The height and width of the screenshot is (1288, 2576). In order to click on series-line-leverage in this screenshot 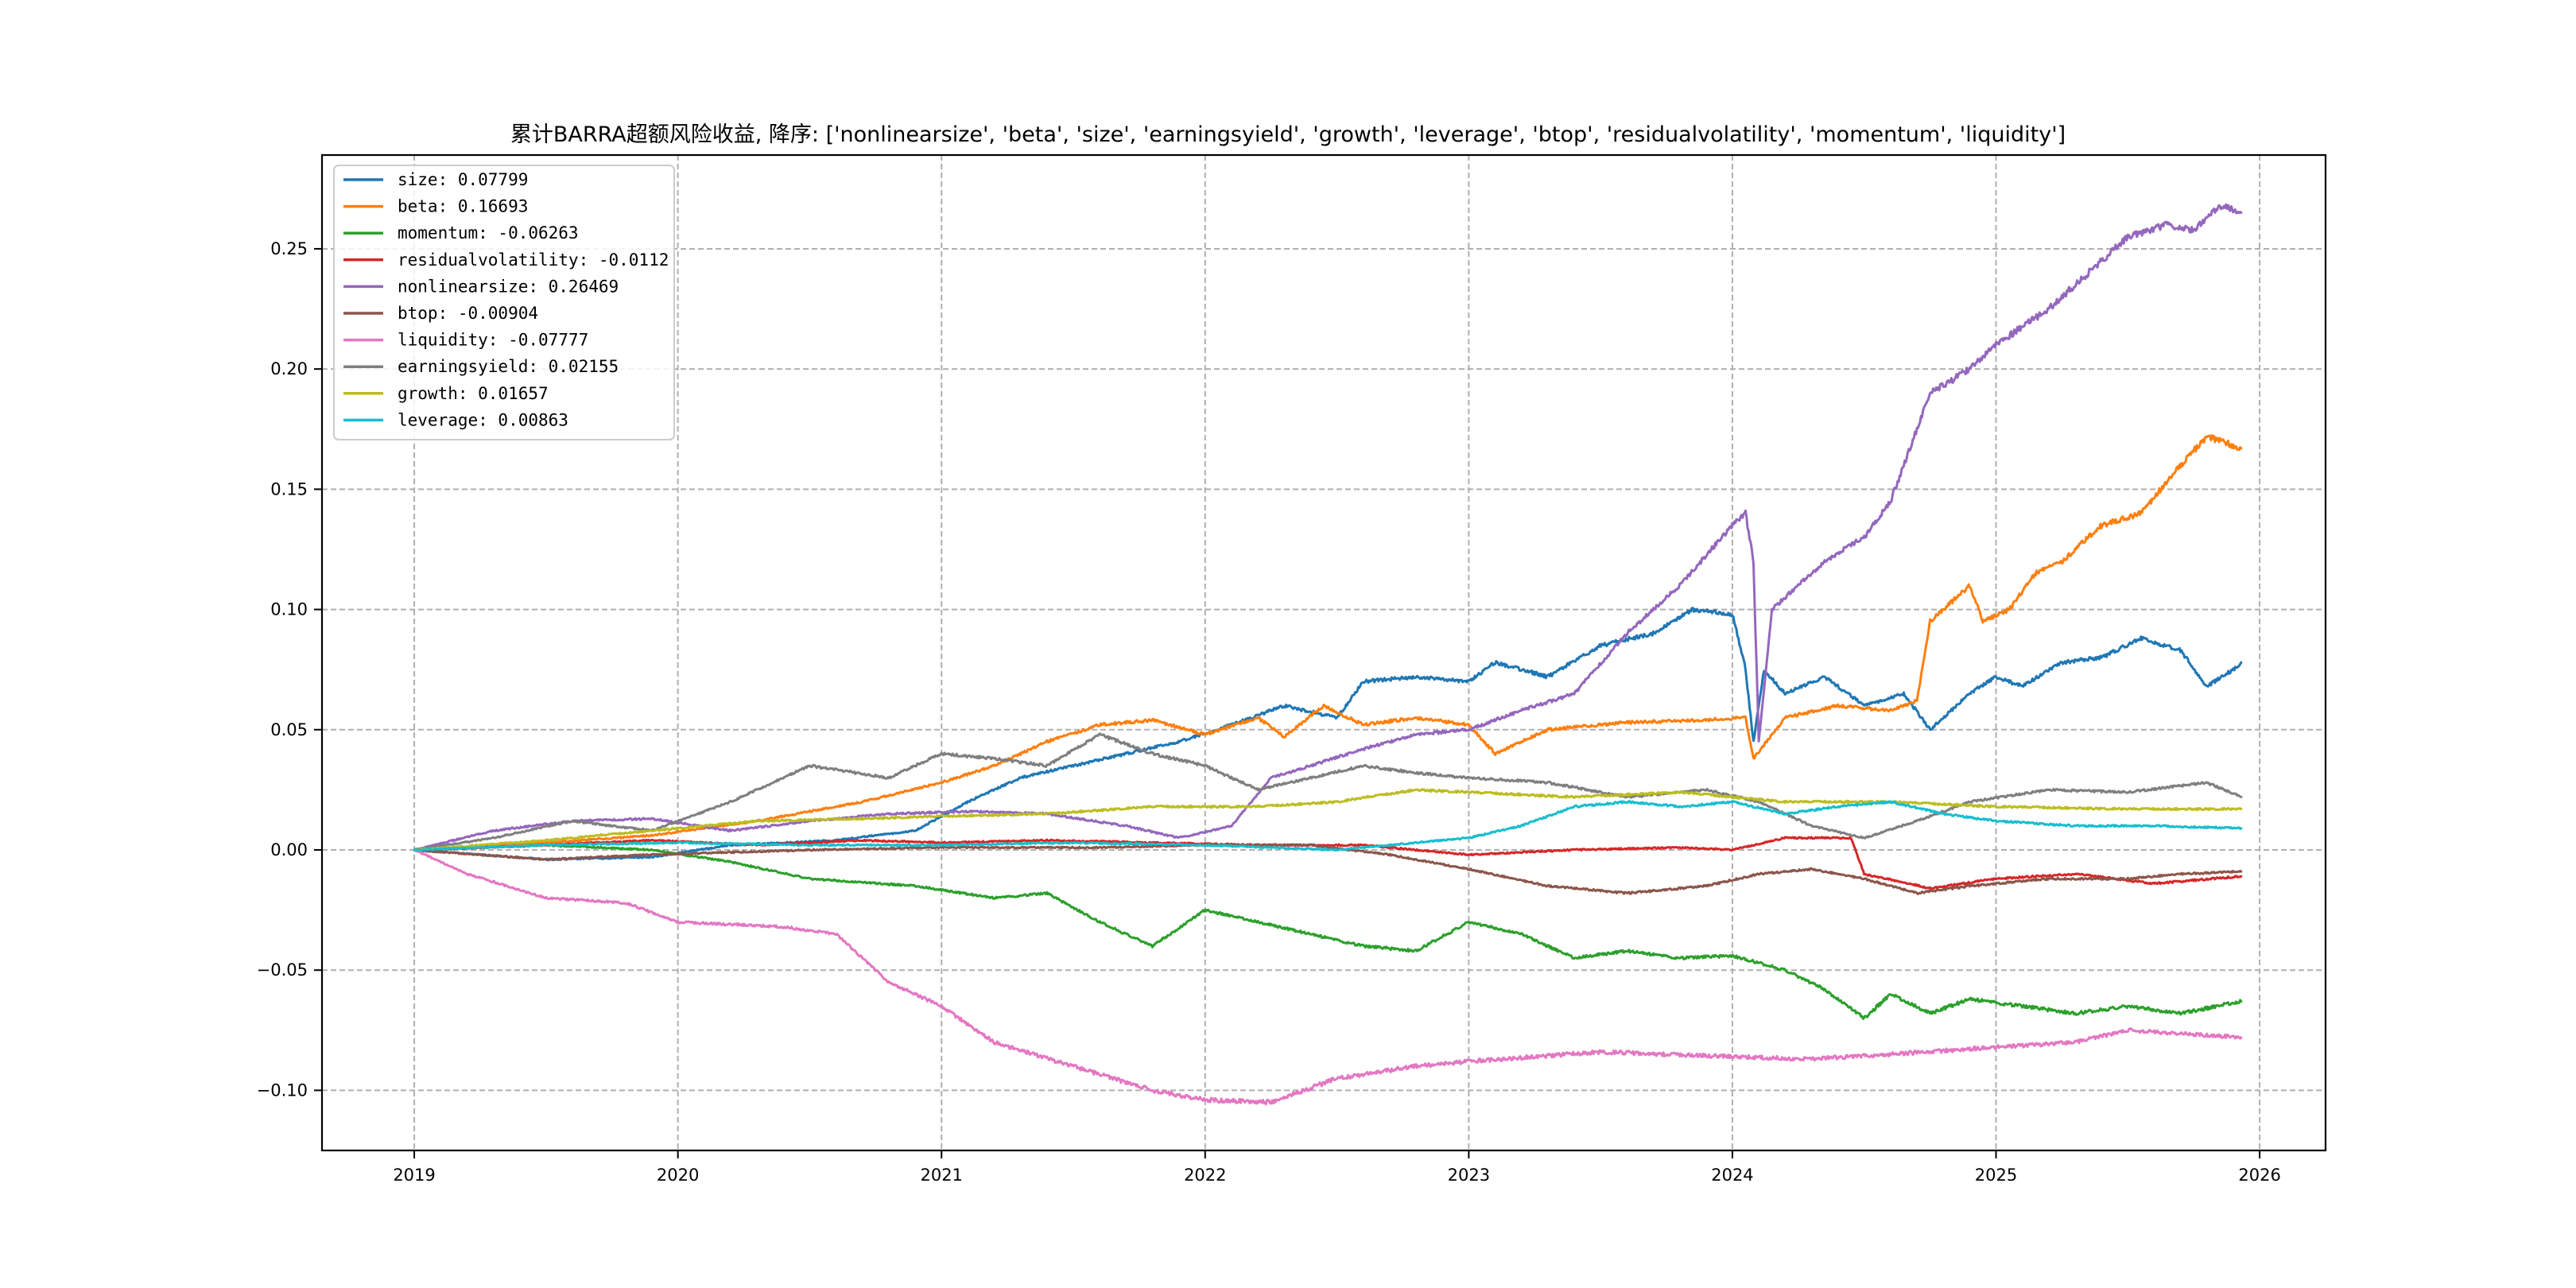, I will do `click(1328, 826)`.